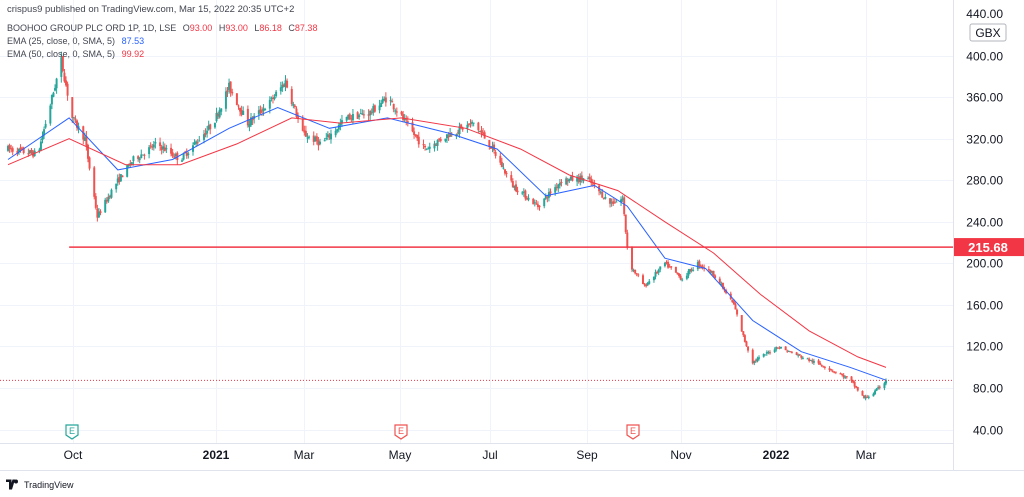  I want to click on y-tick-label: 160.00, so click(984, 306).